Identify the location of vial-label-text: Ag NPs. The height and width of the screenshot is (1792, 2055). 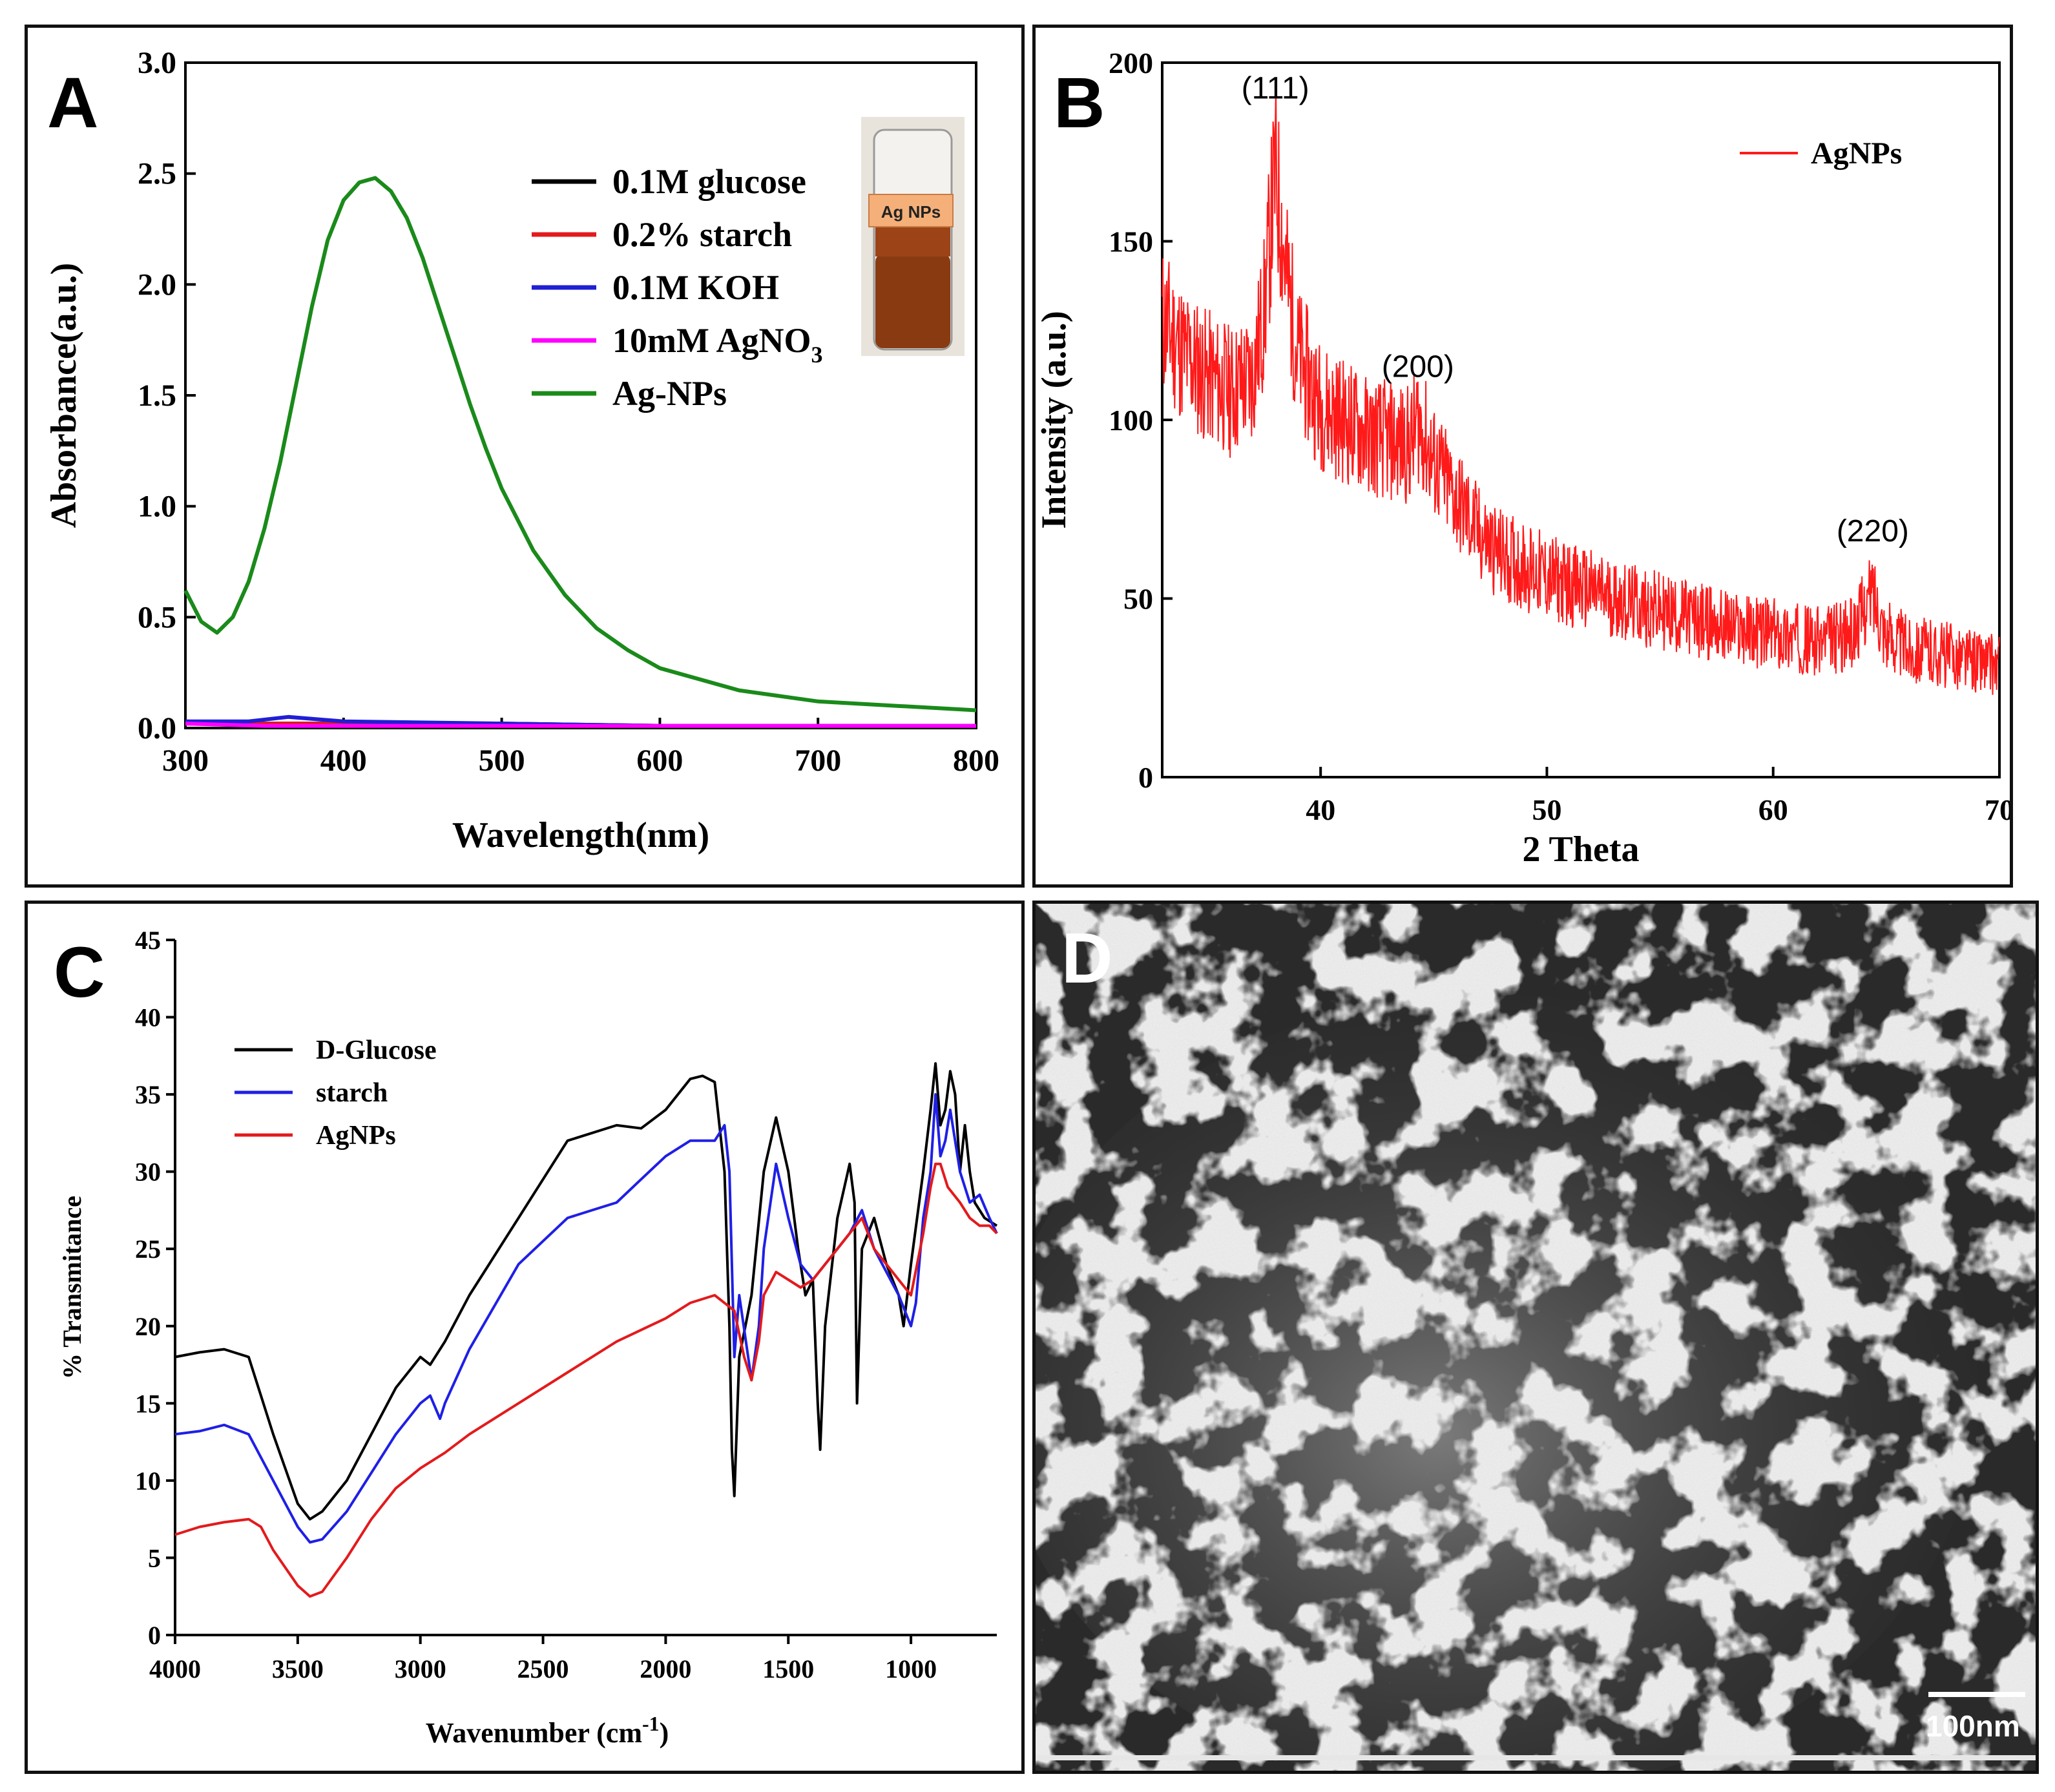
(911, 212).